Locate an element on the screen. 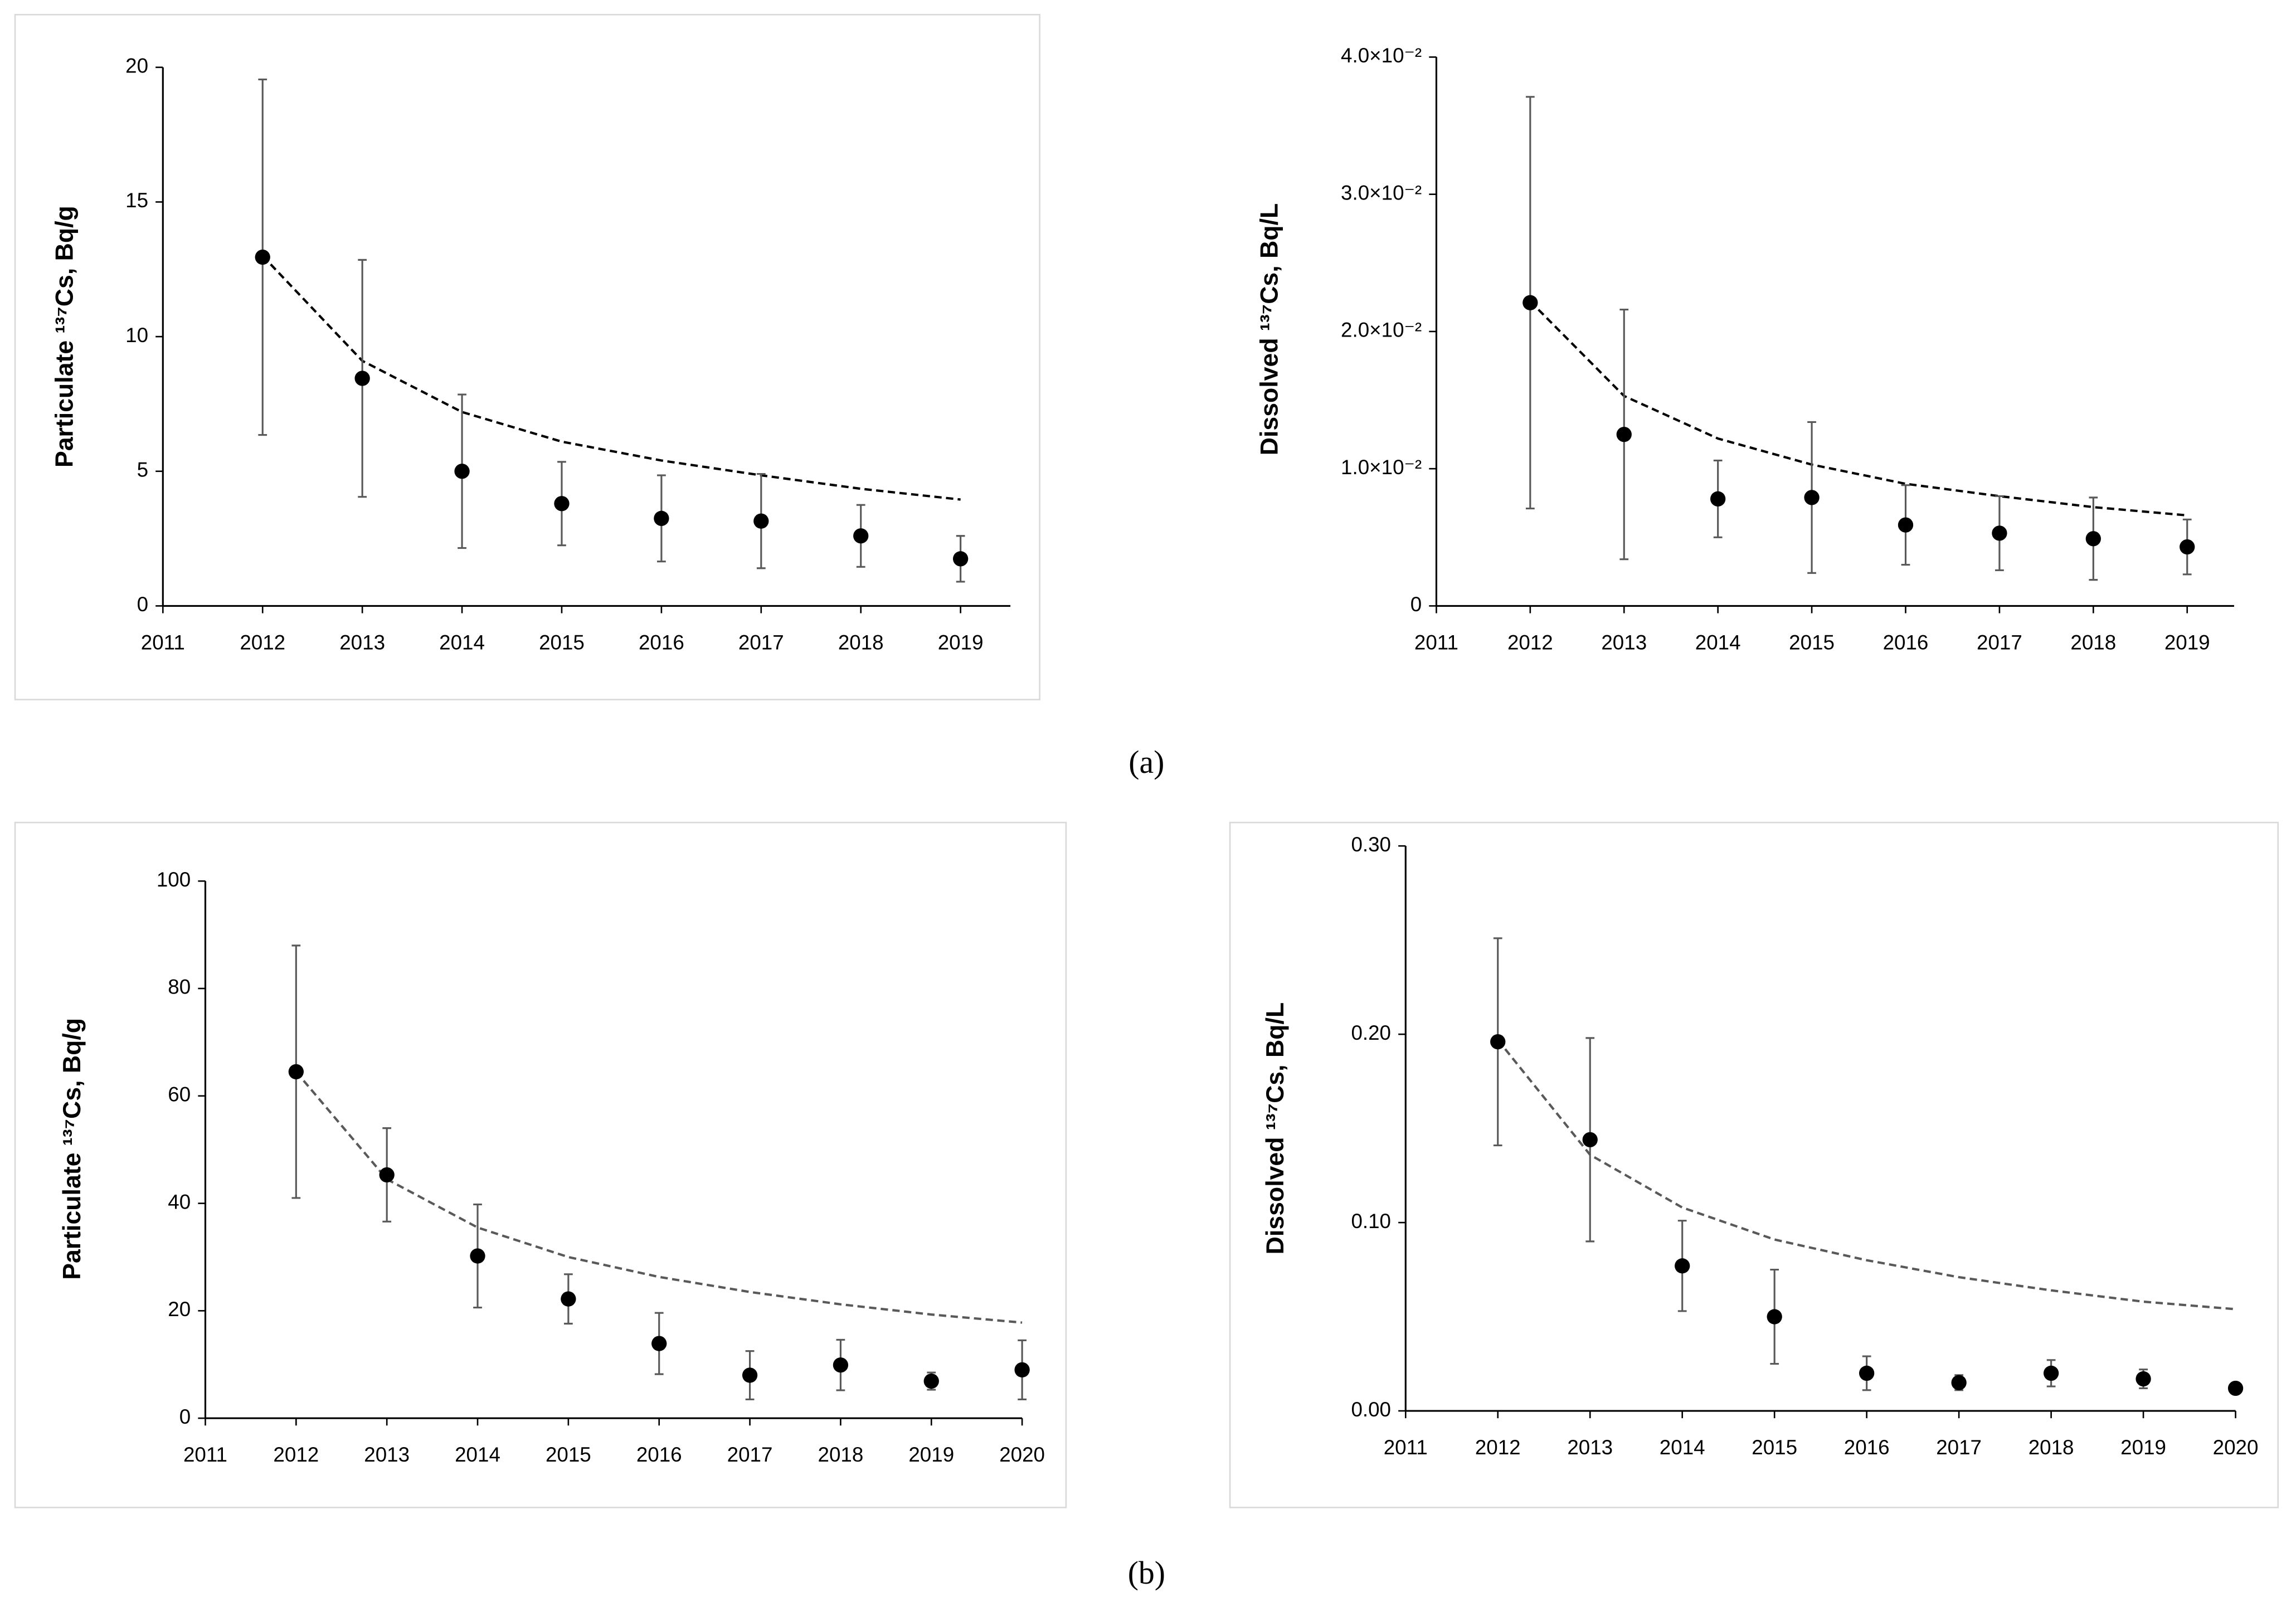  y-tick-label: 100 is located at coordinates (174, 879).